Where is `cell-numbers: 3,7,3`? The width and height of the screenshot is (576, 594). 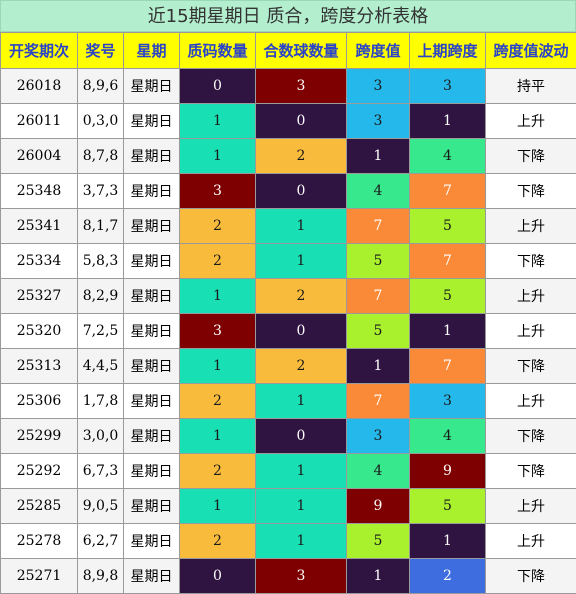
cell-numbers: 3,7,3 is located at coordinates (101, 191).